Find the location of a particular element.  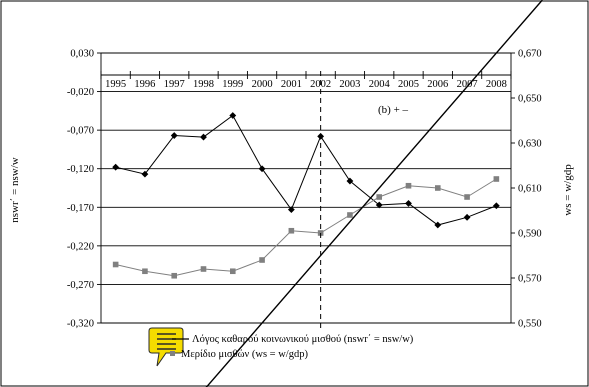

x-tick-label: 1996 is located at coordinates (144, 84).